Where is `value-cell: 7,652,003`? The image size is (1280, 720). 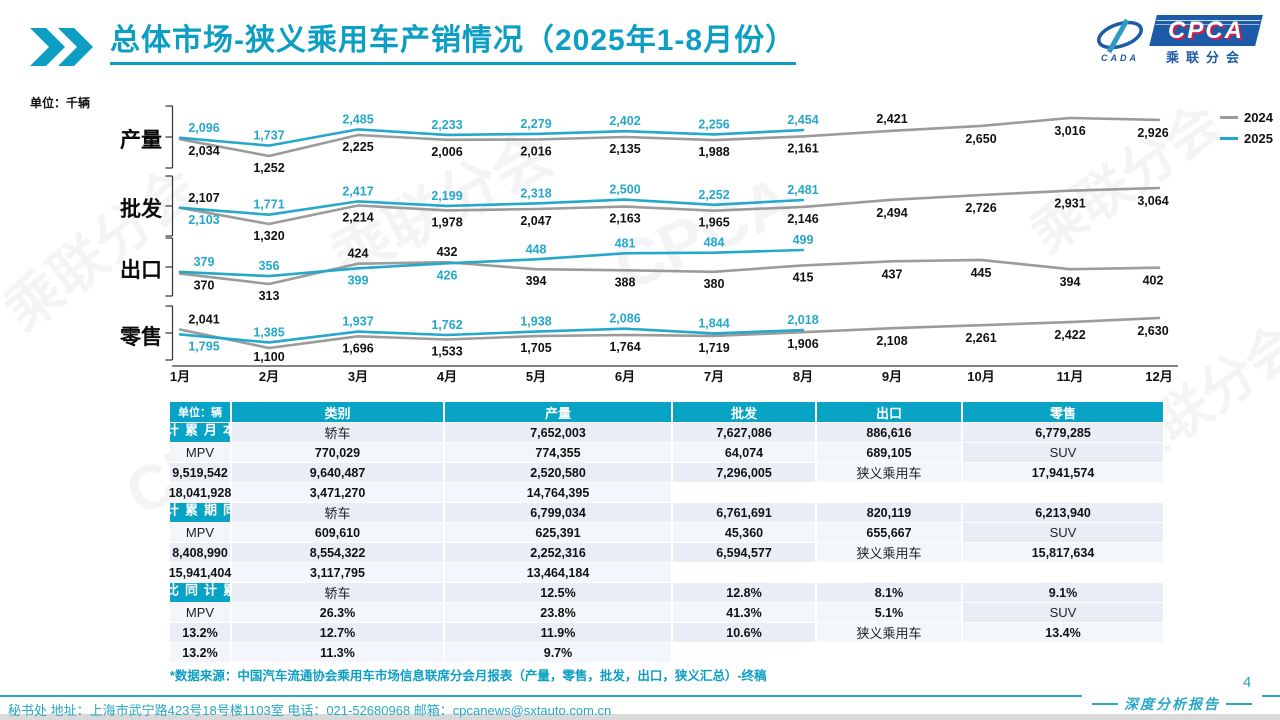
value-cell: 7,652,003 is located at coordinates (559, 433).